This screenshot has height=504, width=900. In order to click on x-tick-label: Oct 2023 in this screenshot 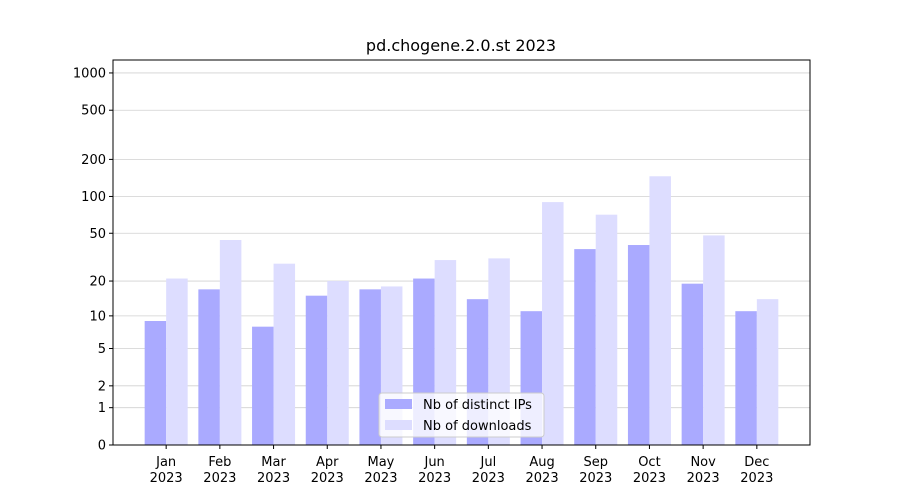, I will do `click(649, 470)`.